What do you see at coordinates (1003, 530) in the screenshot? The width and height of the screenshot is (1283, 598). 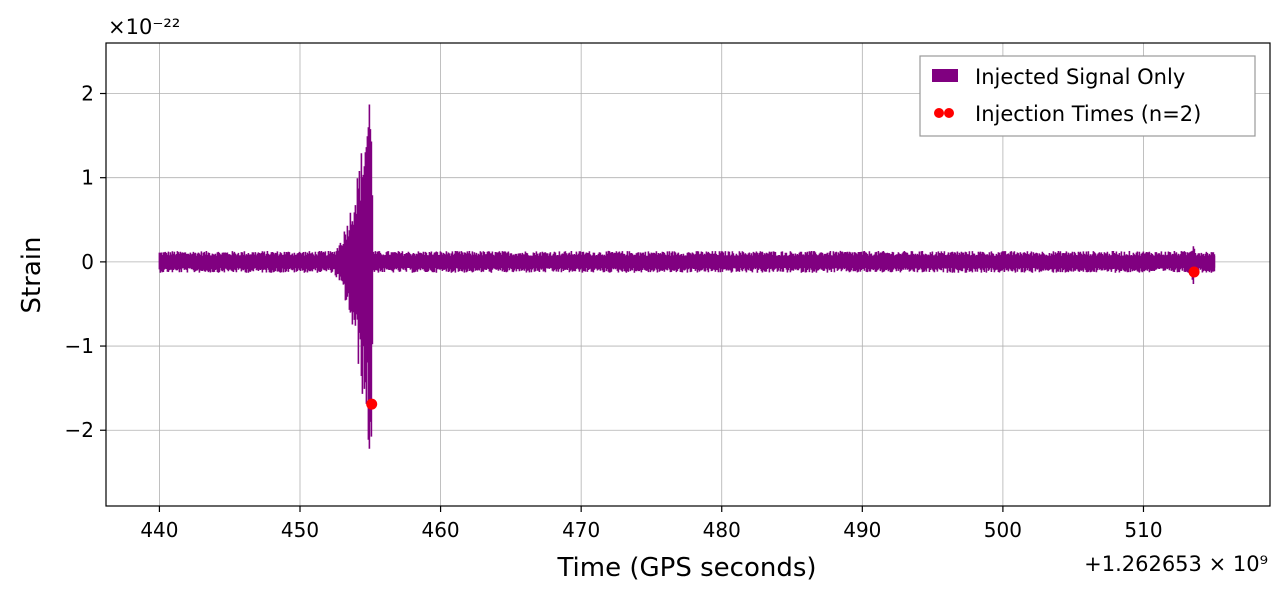 I see `x-tick-label: 500` at bounding box center [1003, 530].